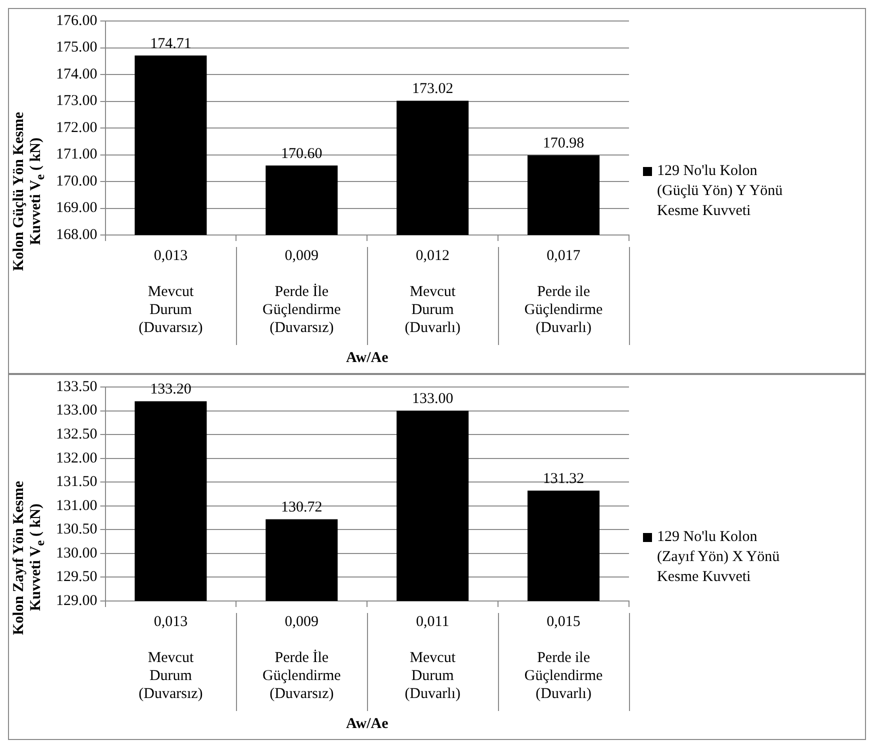  I want to click on y-tick-label: 176.00, so click(77, 20).